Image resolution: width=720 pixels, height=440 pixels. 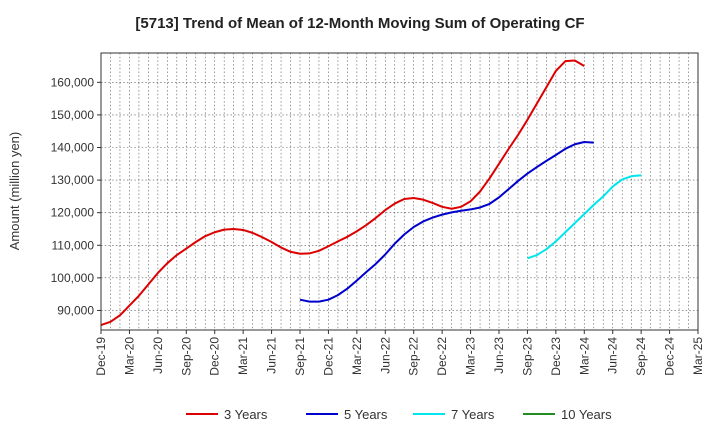 What do you see at coordinates (73, 245) in the screenshot?
I see `y-tick-label: 110,000` at bounding box center [73, 245].